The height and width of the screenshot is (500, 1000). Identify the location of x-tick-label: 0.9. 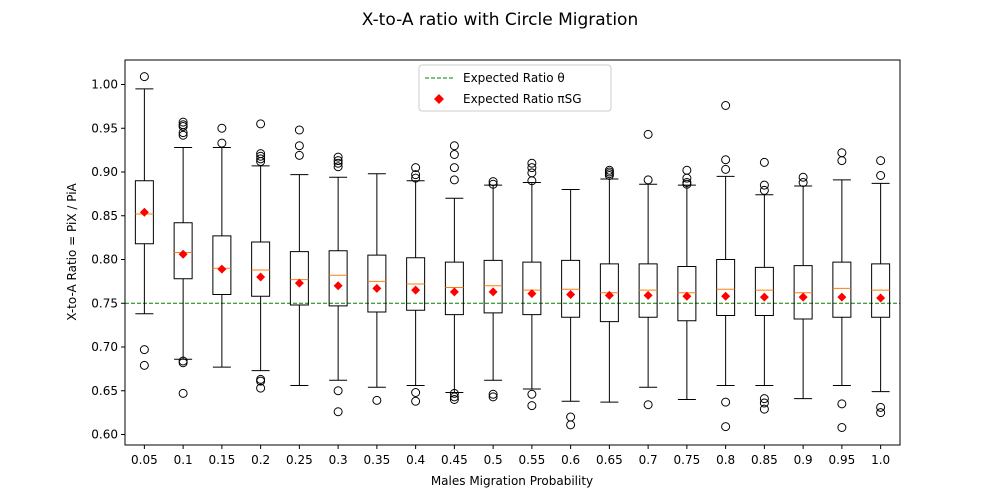
(803, 460).